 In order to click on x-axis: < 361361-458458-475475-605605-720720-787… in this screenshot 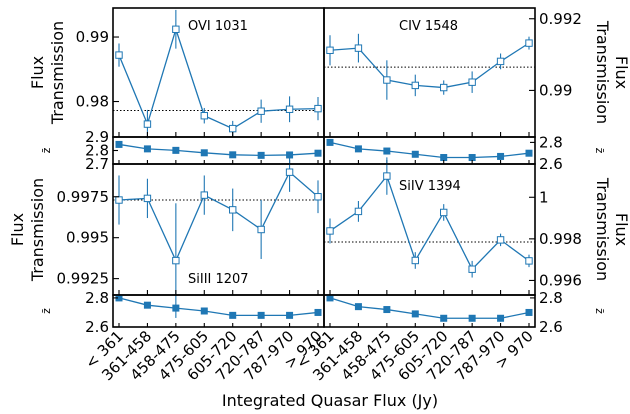, I will do `click(309, 355)`.